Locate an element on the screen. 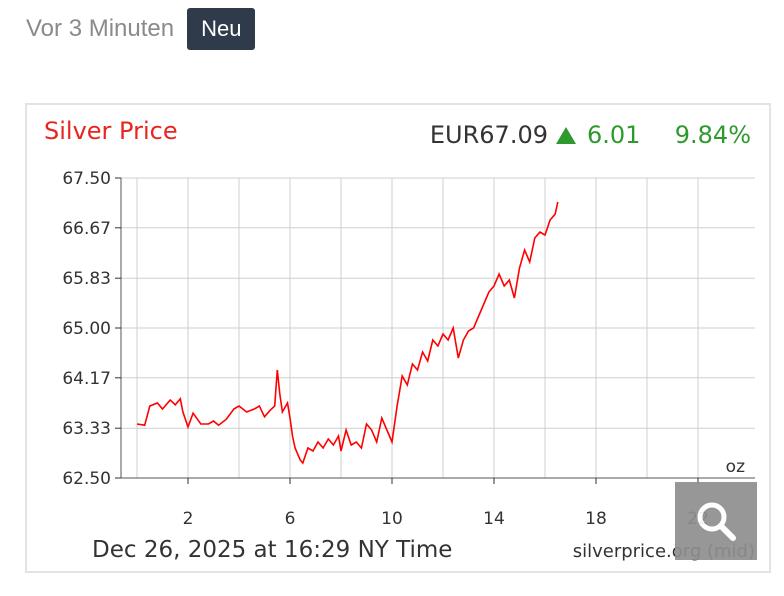  search-icon is located at coordinates (716, 521).